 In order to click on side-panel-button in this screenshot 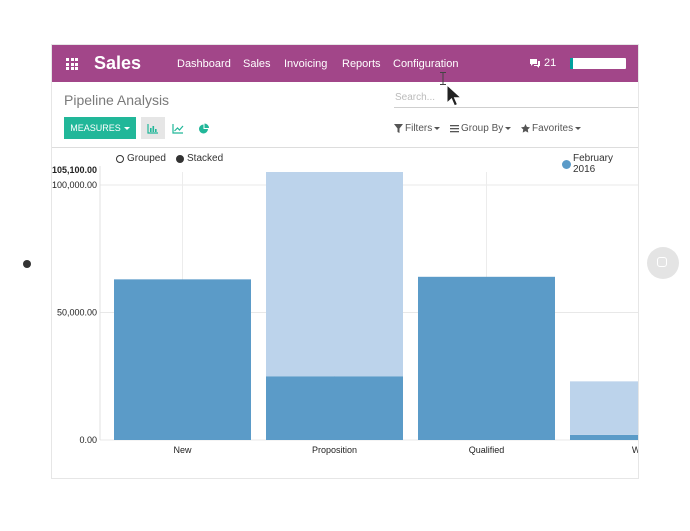, I will do `click(663, 263)`.